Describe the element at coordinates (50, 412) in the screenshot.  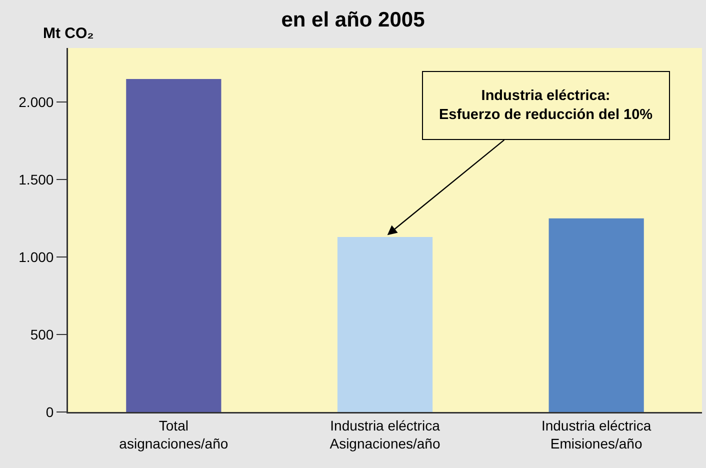
I see `y-tick-label: 0` at that location.